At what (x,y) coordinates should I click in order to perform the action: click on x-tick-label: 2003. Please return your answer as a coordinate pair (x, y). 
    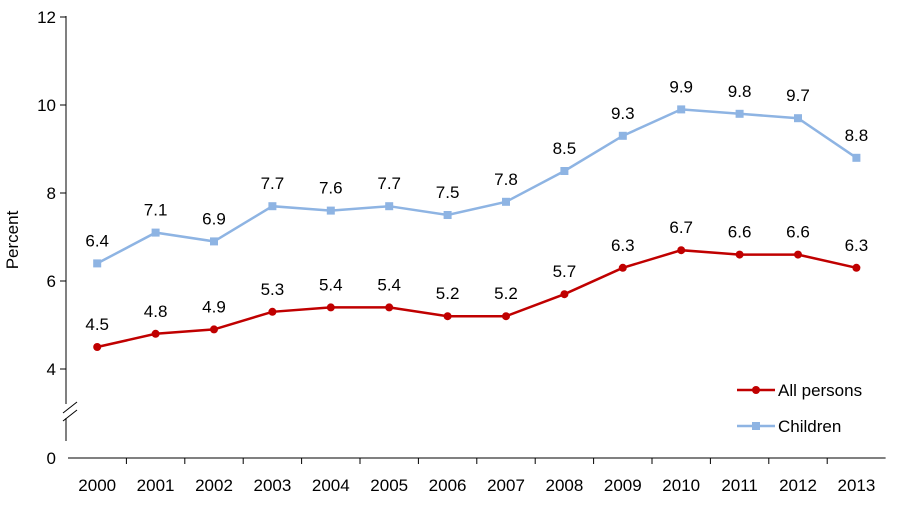
    Looking at the image, I should click on (272, 485).